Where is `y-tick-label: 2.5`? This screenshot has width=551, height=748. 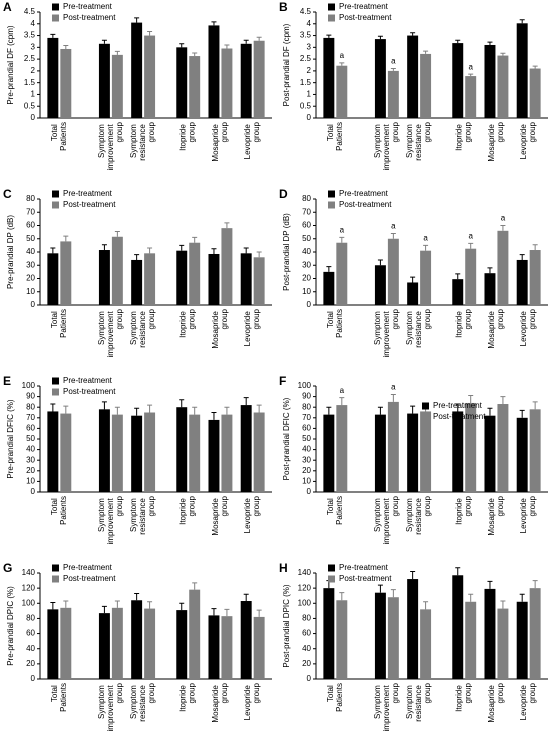 y-tick-label: 2.5 is located at coordinates (306, 58).